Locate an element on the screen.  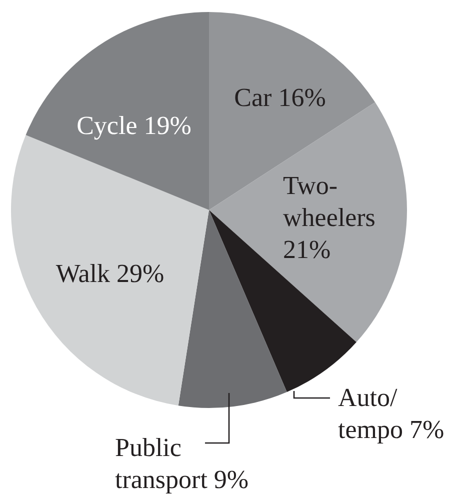
pie-slice is located at coordinates (292, 111).